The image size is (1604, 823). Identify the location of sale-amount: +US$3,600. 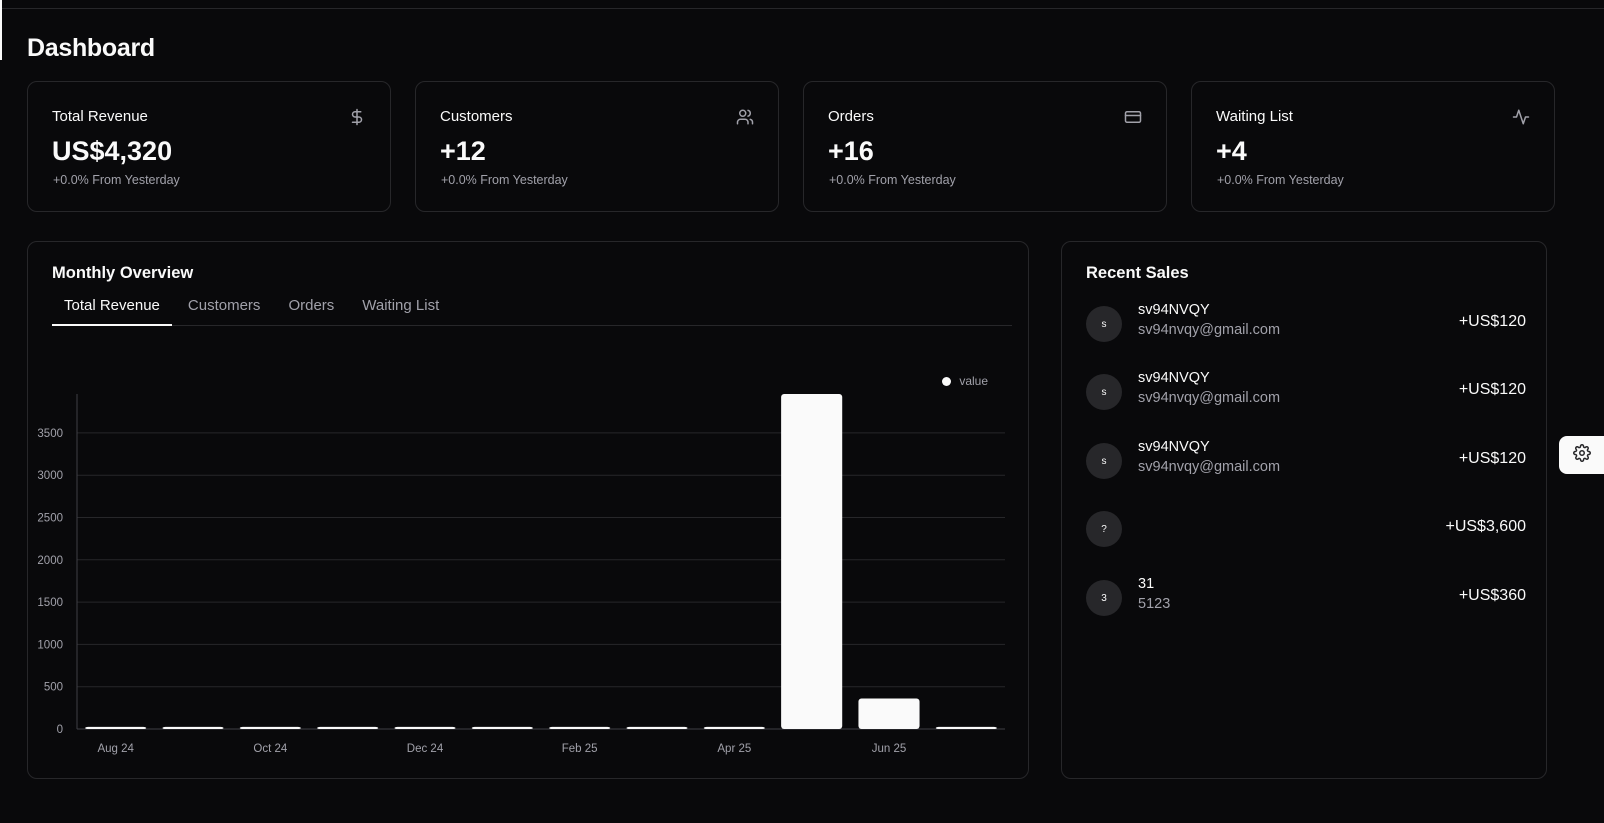
(1485, 526).